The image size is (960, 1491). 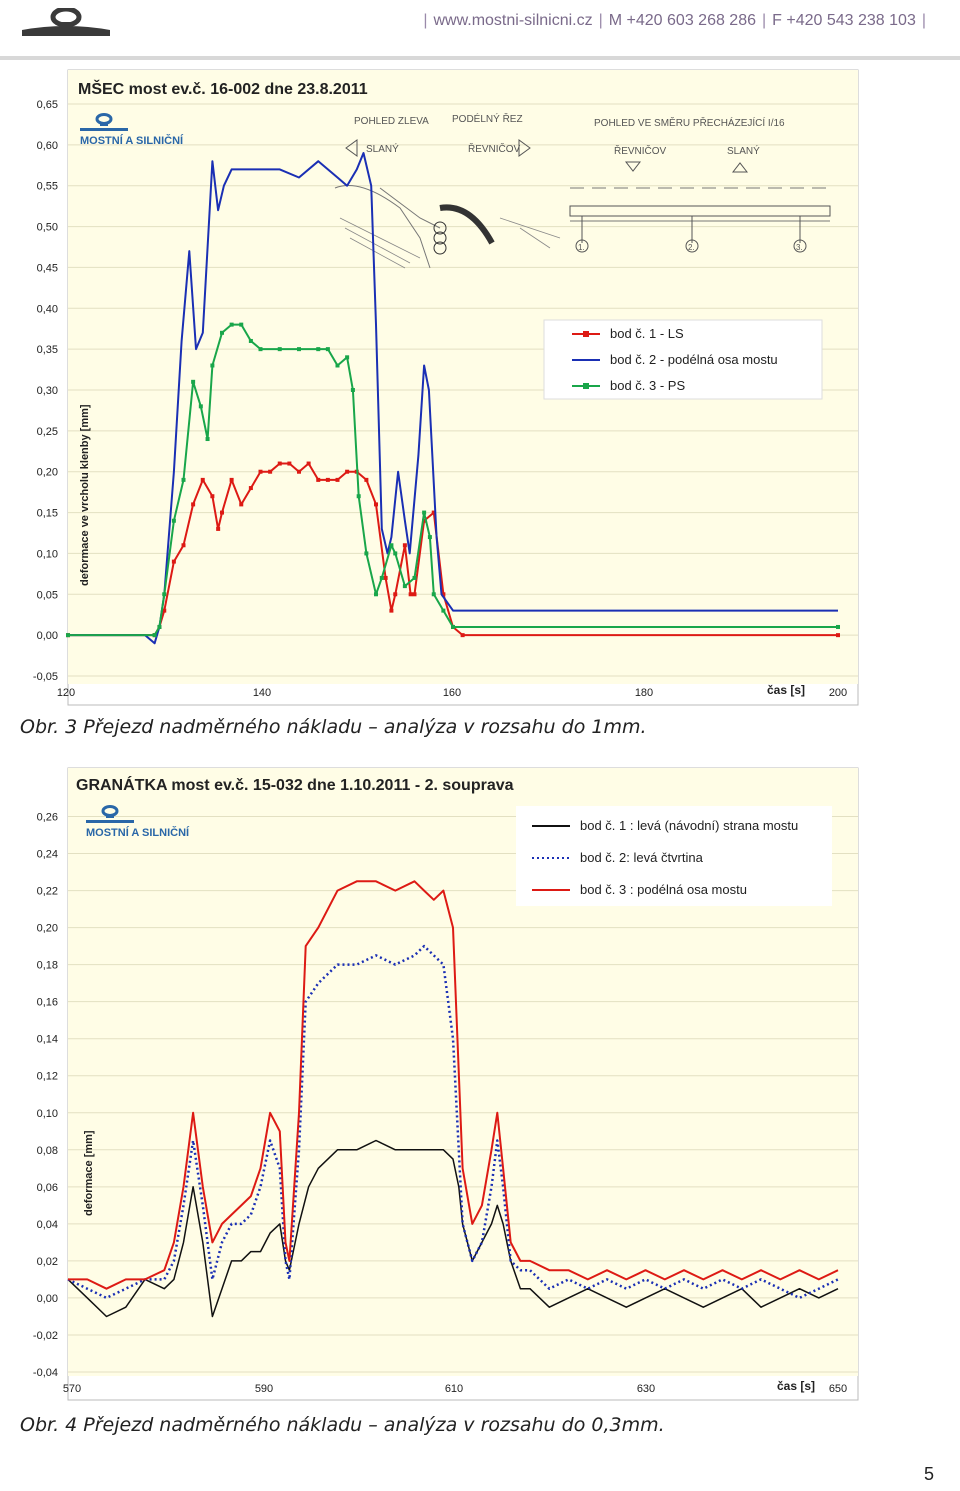 I want to click on y-tick-label: 0,10, so click(x=47, y=1114).